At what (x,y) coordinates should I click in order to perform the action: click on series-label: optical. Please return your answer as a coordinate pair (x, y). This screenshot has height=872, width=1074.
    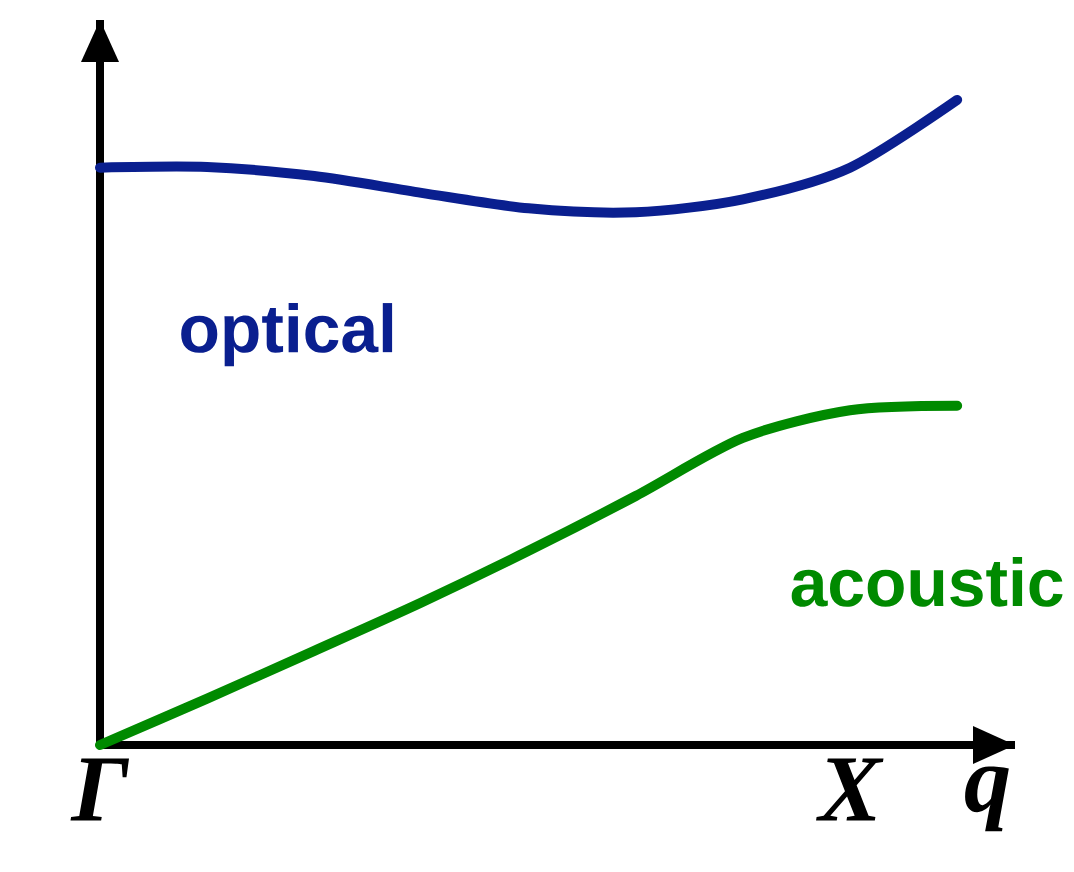
    Looking at the image, I should click on (287, 335).